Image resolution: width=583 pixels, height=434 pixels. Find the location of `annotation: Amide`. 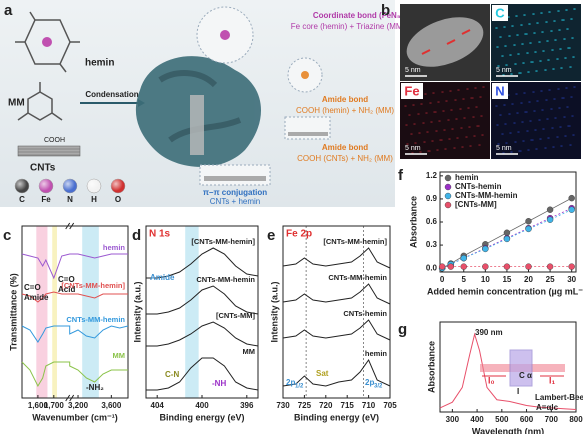

annotation: Amide is located at coordinates (36, 297).